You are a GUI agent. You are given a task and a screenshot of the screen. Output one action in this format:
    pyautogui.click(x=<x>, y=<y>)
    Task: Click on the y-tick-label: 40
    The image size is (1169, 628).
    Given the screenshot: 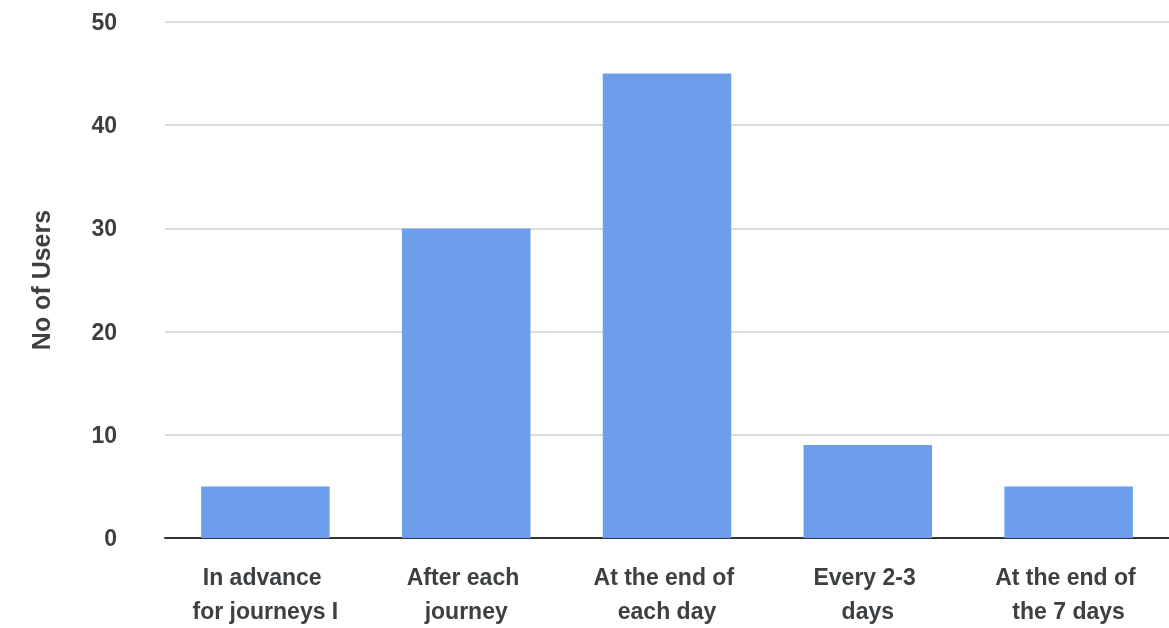 What is the action you would take?
    pyautogui.click(x=104, y=125)
    